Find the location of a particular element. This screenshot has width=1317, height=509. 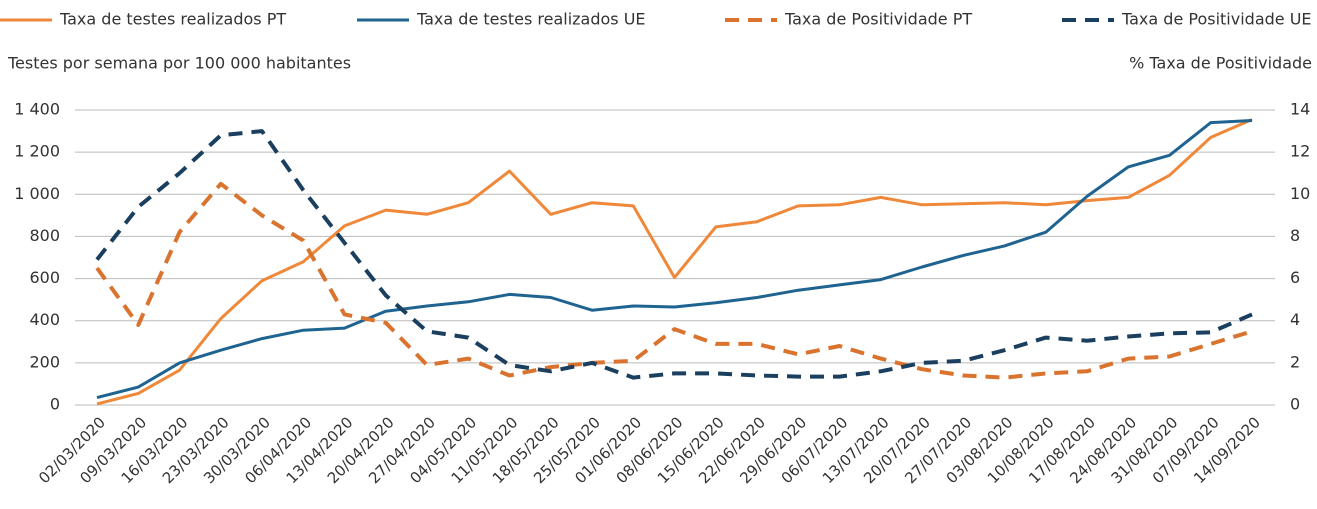

y-tick-label: 1 000 is located at coordinates (37, 193).